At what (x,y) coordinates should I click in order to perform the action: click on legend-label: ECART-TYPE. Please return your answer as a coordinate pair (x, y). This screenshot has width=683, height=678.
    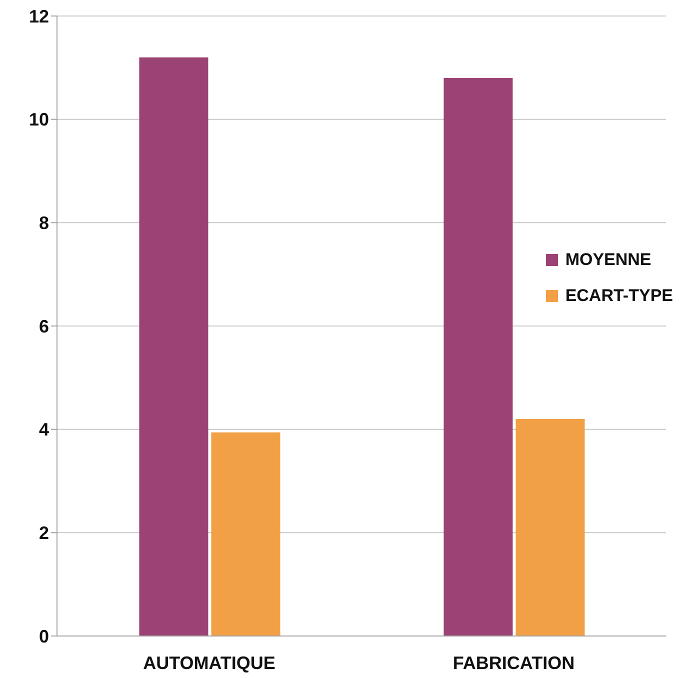
    Looking at the image, I should click on (619, 296).